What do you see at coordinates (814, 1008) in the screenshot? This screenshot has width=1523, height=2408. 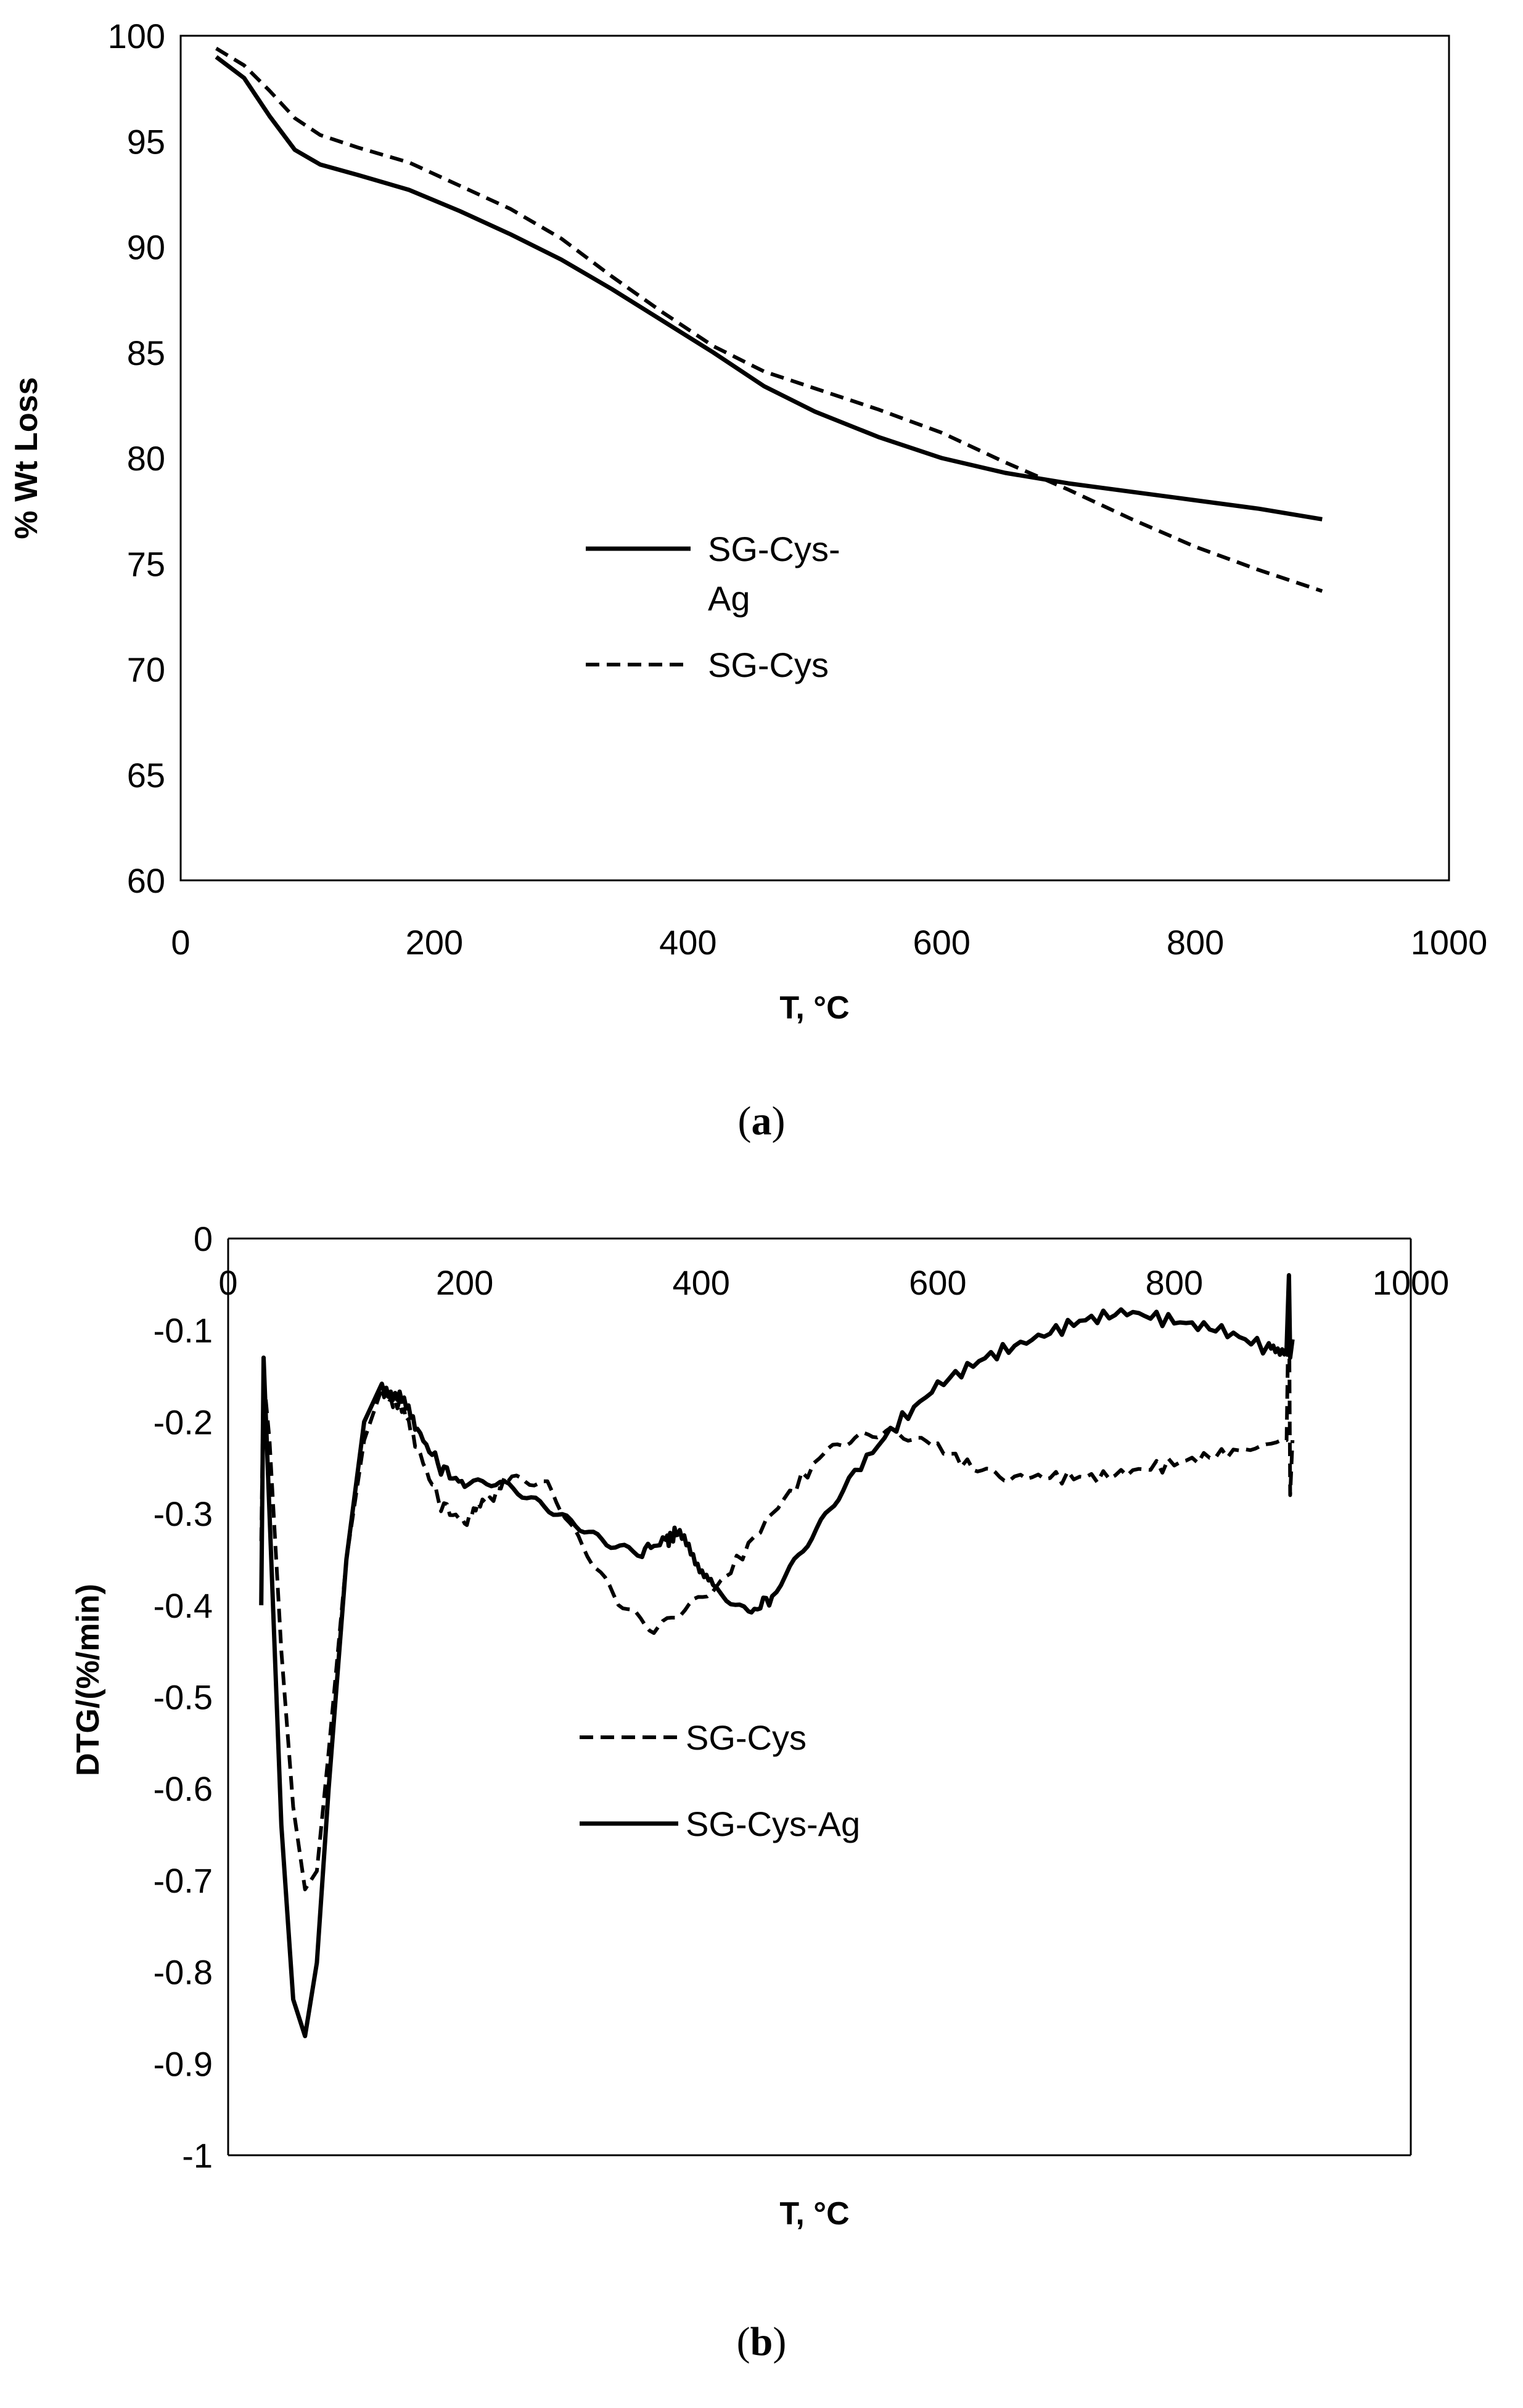 I see `chart-a-x-axis-label: T, °C` at bounding box center [814, 1008].